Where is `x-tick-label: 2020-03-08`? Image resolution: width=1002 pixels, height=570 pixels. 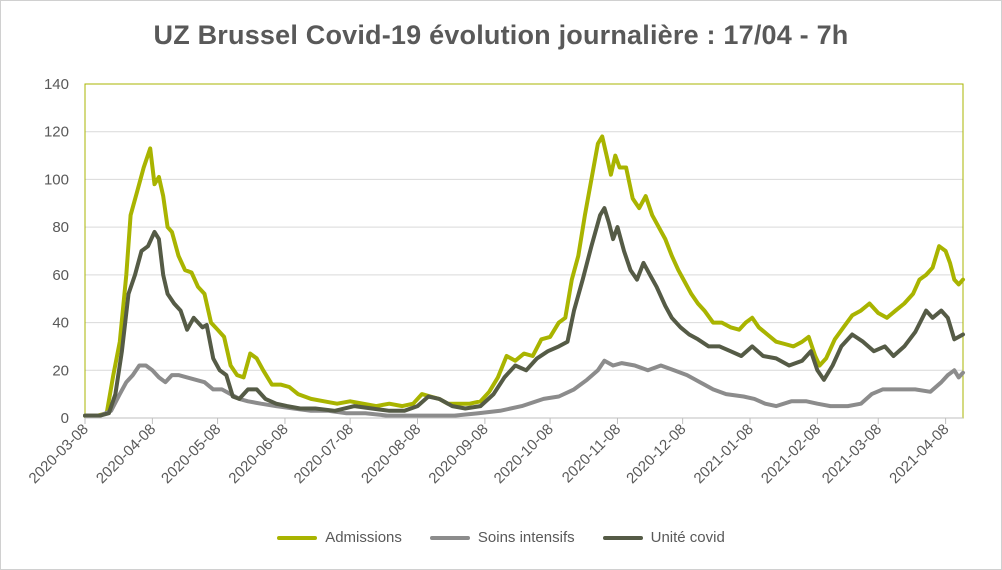 x-tick-label: 2020-03-08 is located at coordinates (59, 454).